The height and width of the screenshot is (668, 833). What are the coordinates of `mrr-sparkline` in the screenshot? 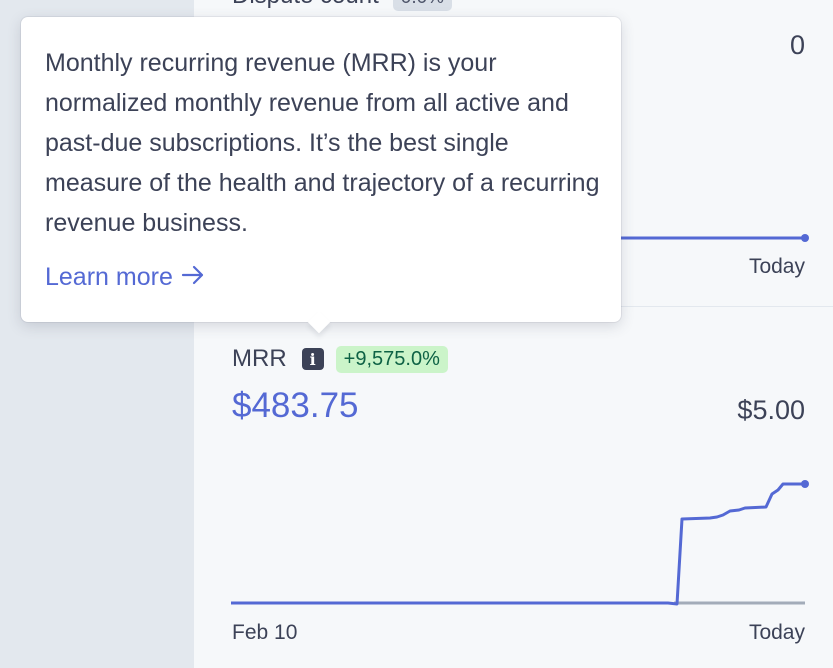 It's located at (518, 544).